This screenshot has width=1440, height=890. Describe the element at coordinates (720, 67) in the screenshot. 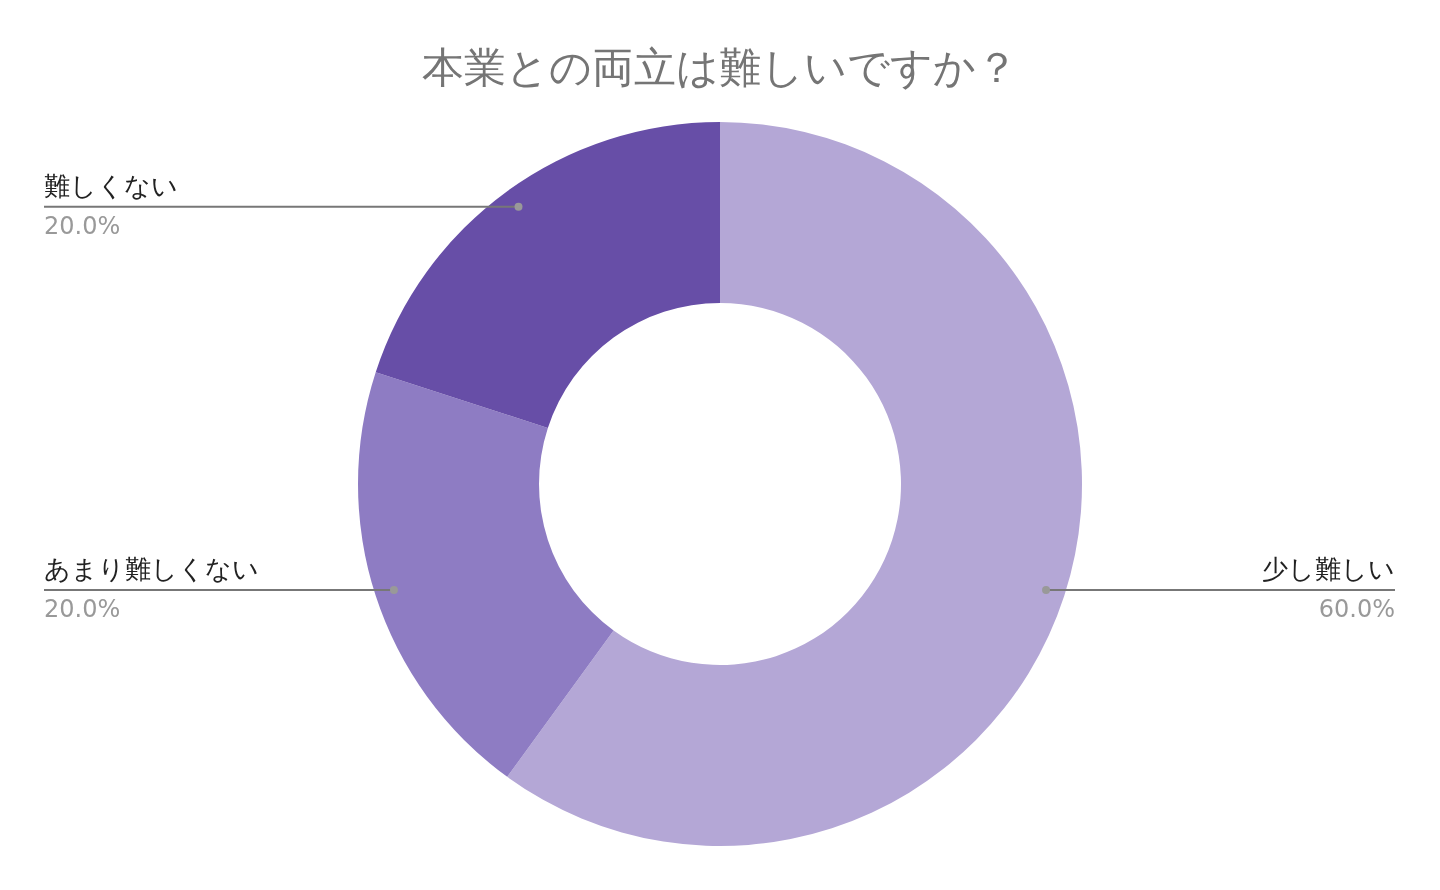

I see `chart-title: 本業との両立は難しいですか？` at that location.